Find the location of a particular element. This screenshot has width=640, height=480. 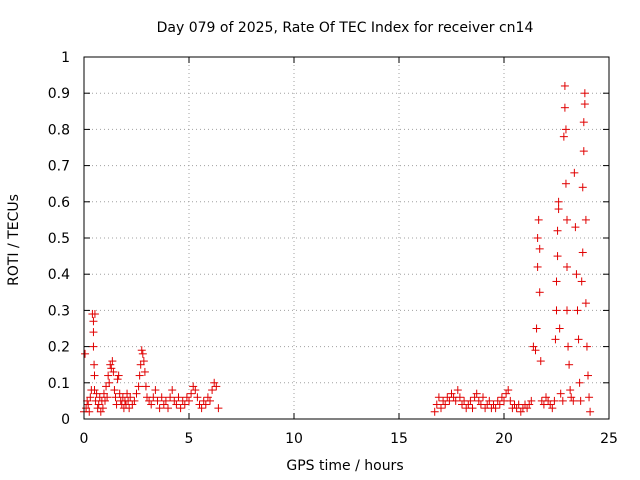

y-tick-label: 0.5 is located at coordinates (59, 239).